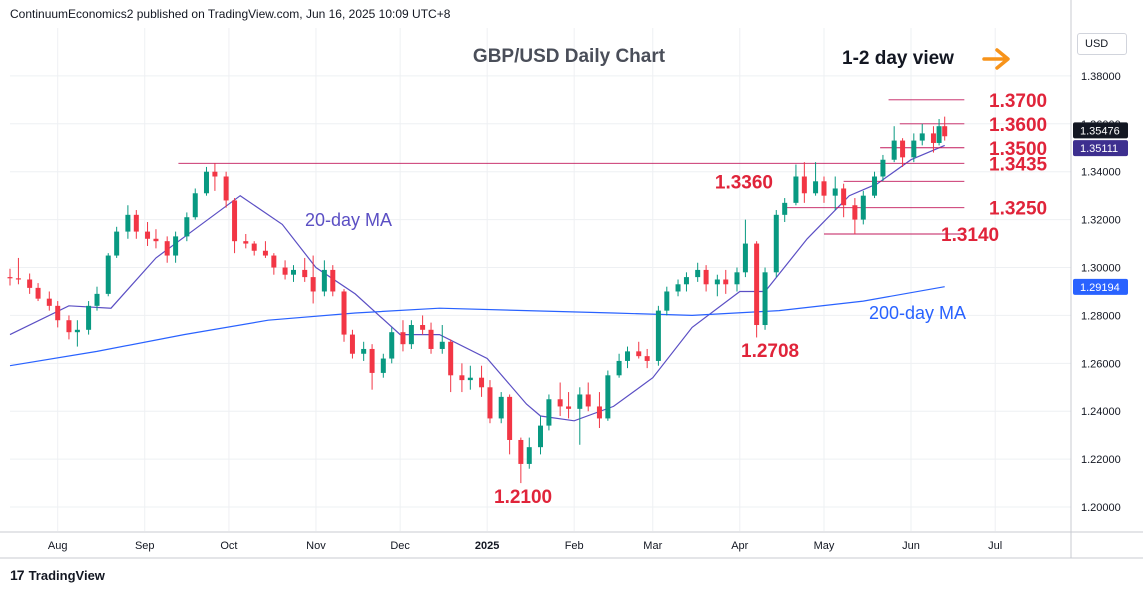 This screenshot has width=1143, height=593. What do you see at coordinates (1018, 164) in the screenshot?
I see `level-label: 1.3435` at bounding box center [1018, 164].